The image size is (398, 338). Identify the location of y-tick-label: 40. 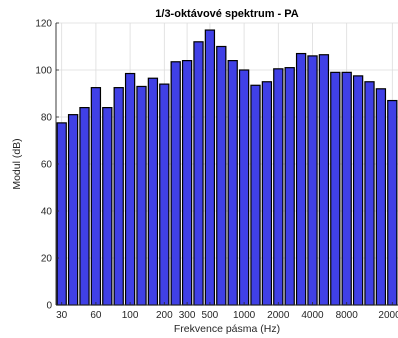
(47, 212).